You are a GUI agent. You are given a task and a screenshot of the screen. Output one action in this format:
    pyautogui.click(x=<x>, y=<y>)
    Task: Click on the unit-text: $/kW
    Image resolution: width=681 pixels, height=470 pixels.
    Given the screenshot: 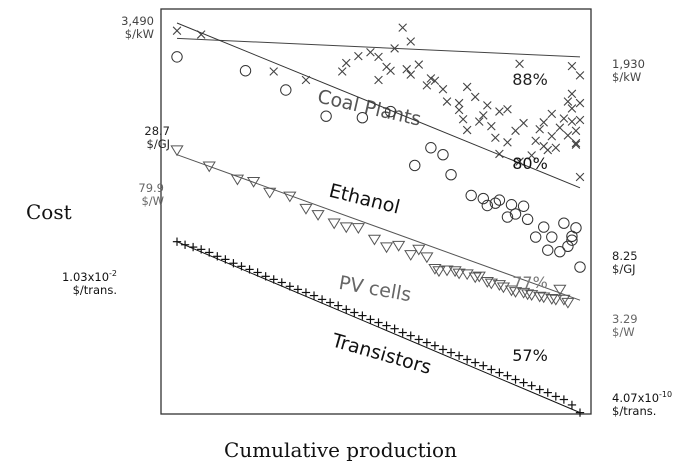 What is the action you would take?
    pyautogui.click(x=627, y=77)
    